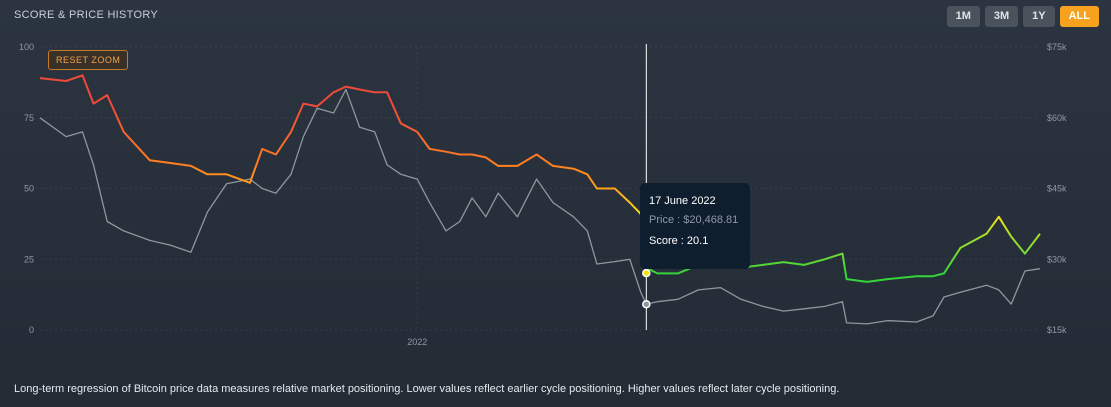 This screenshot has height=407, width=1111. I want to click on y-right-tick-label: $45k, so click(1057, 189).